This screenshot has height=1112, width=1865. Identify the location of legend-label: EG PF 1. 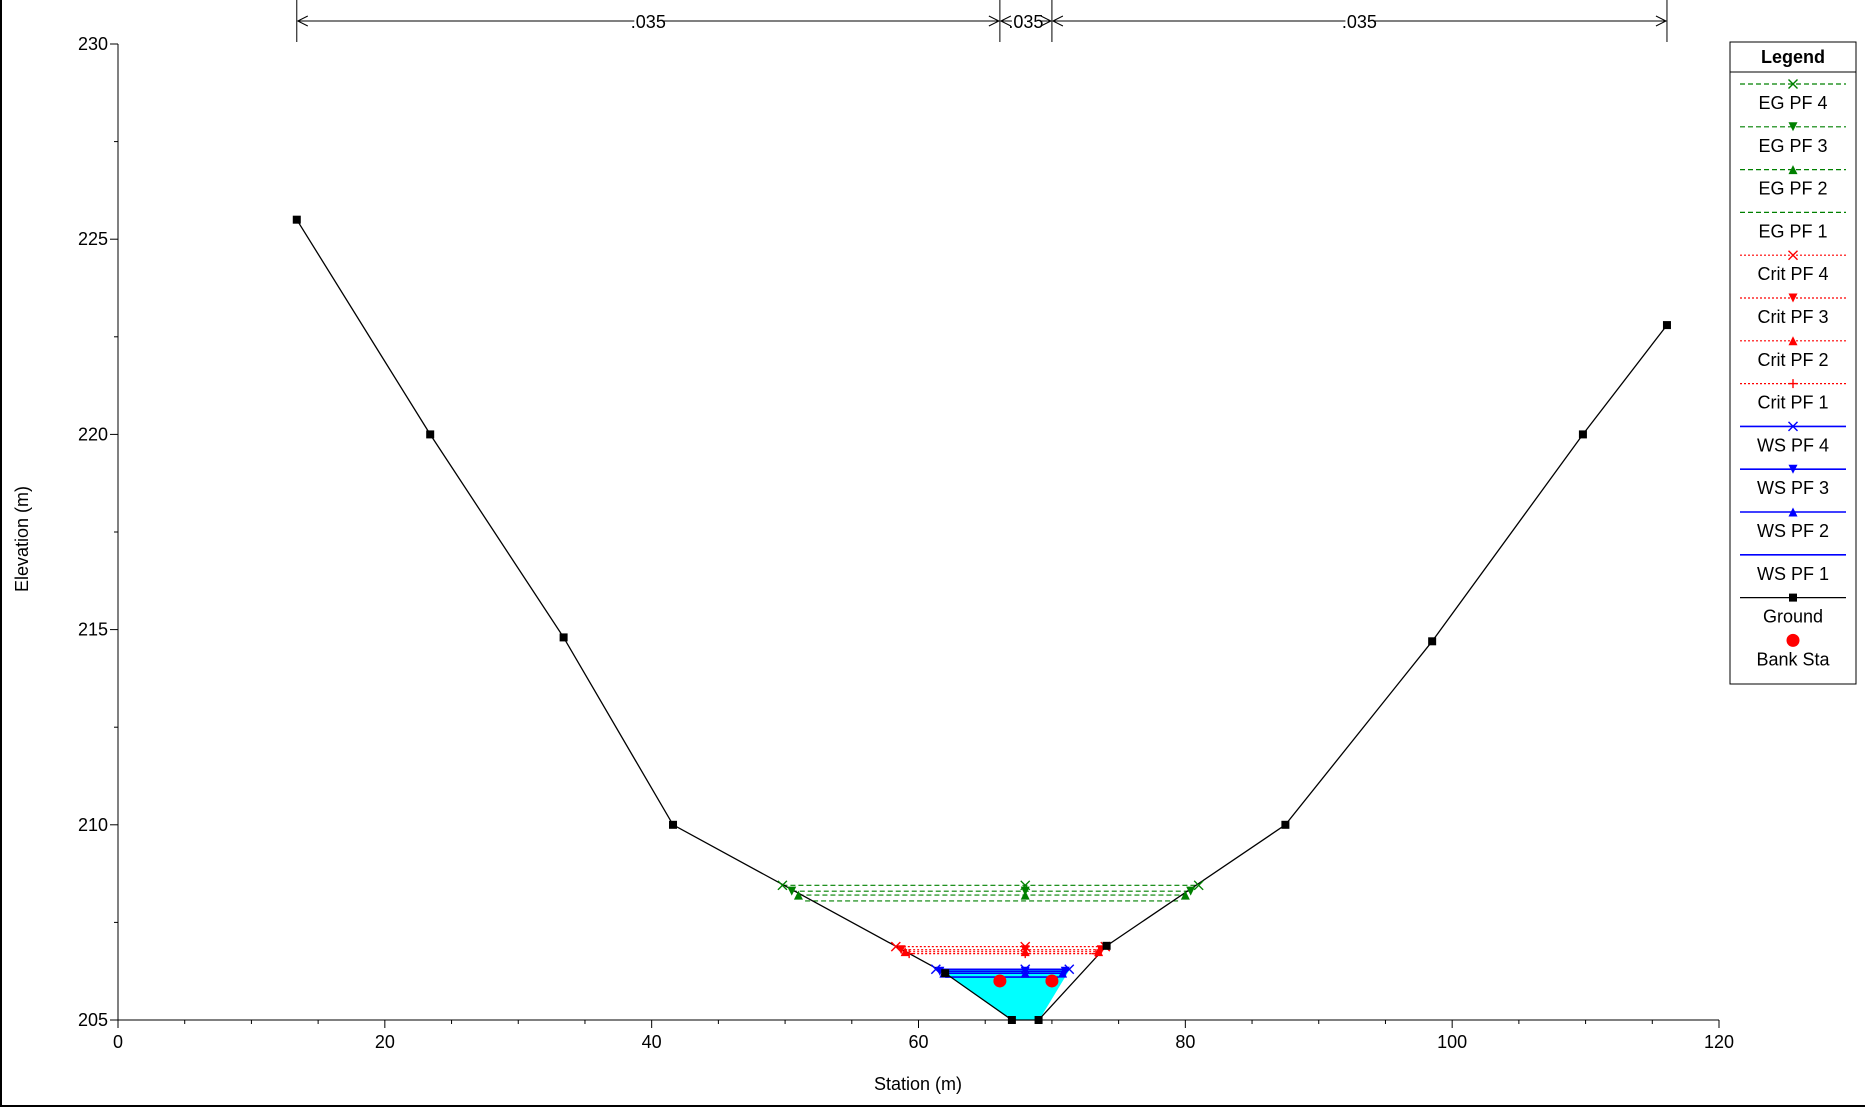
(1792, 231).